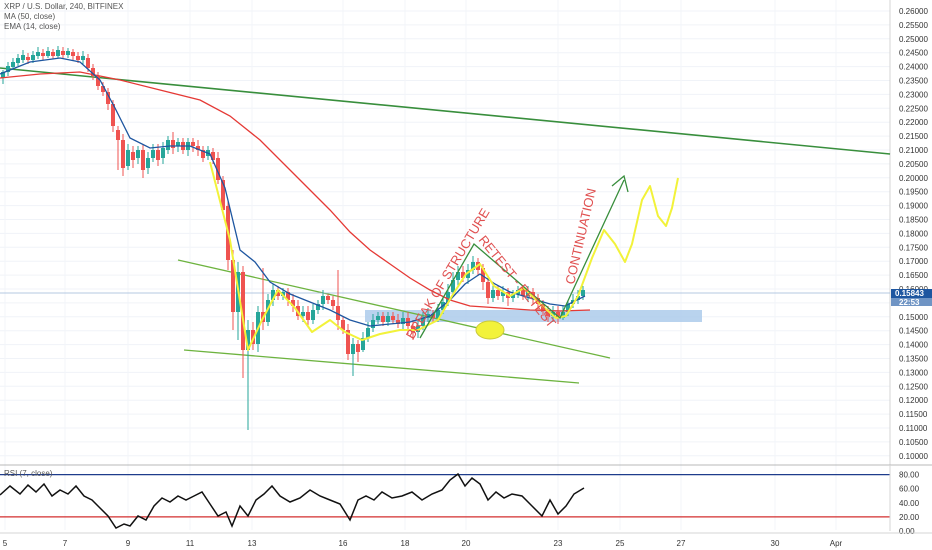  I want to click on price-tick-label: 0.12500, so click(913, 386).